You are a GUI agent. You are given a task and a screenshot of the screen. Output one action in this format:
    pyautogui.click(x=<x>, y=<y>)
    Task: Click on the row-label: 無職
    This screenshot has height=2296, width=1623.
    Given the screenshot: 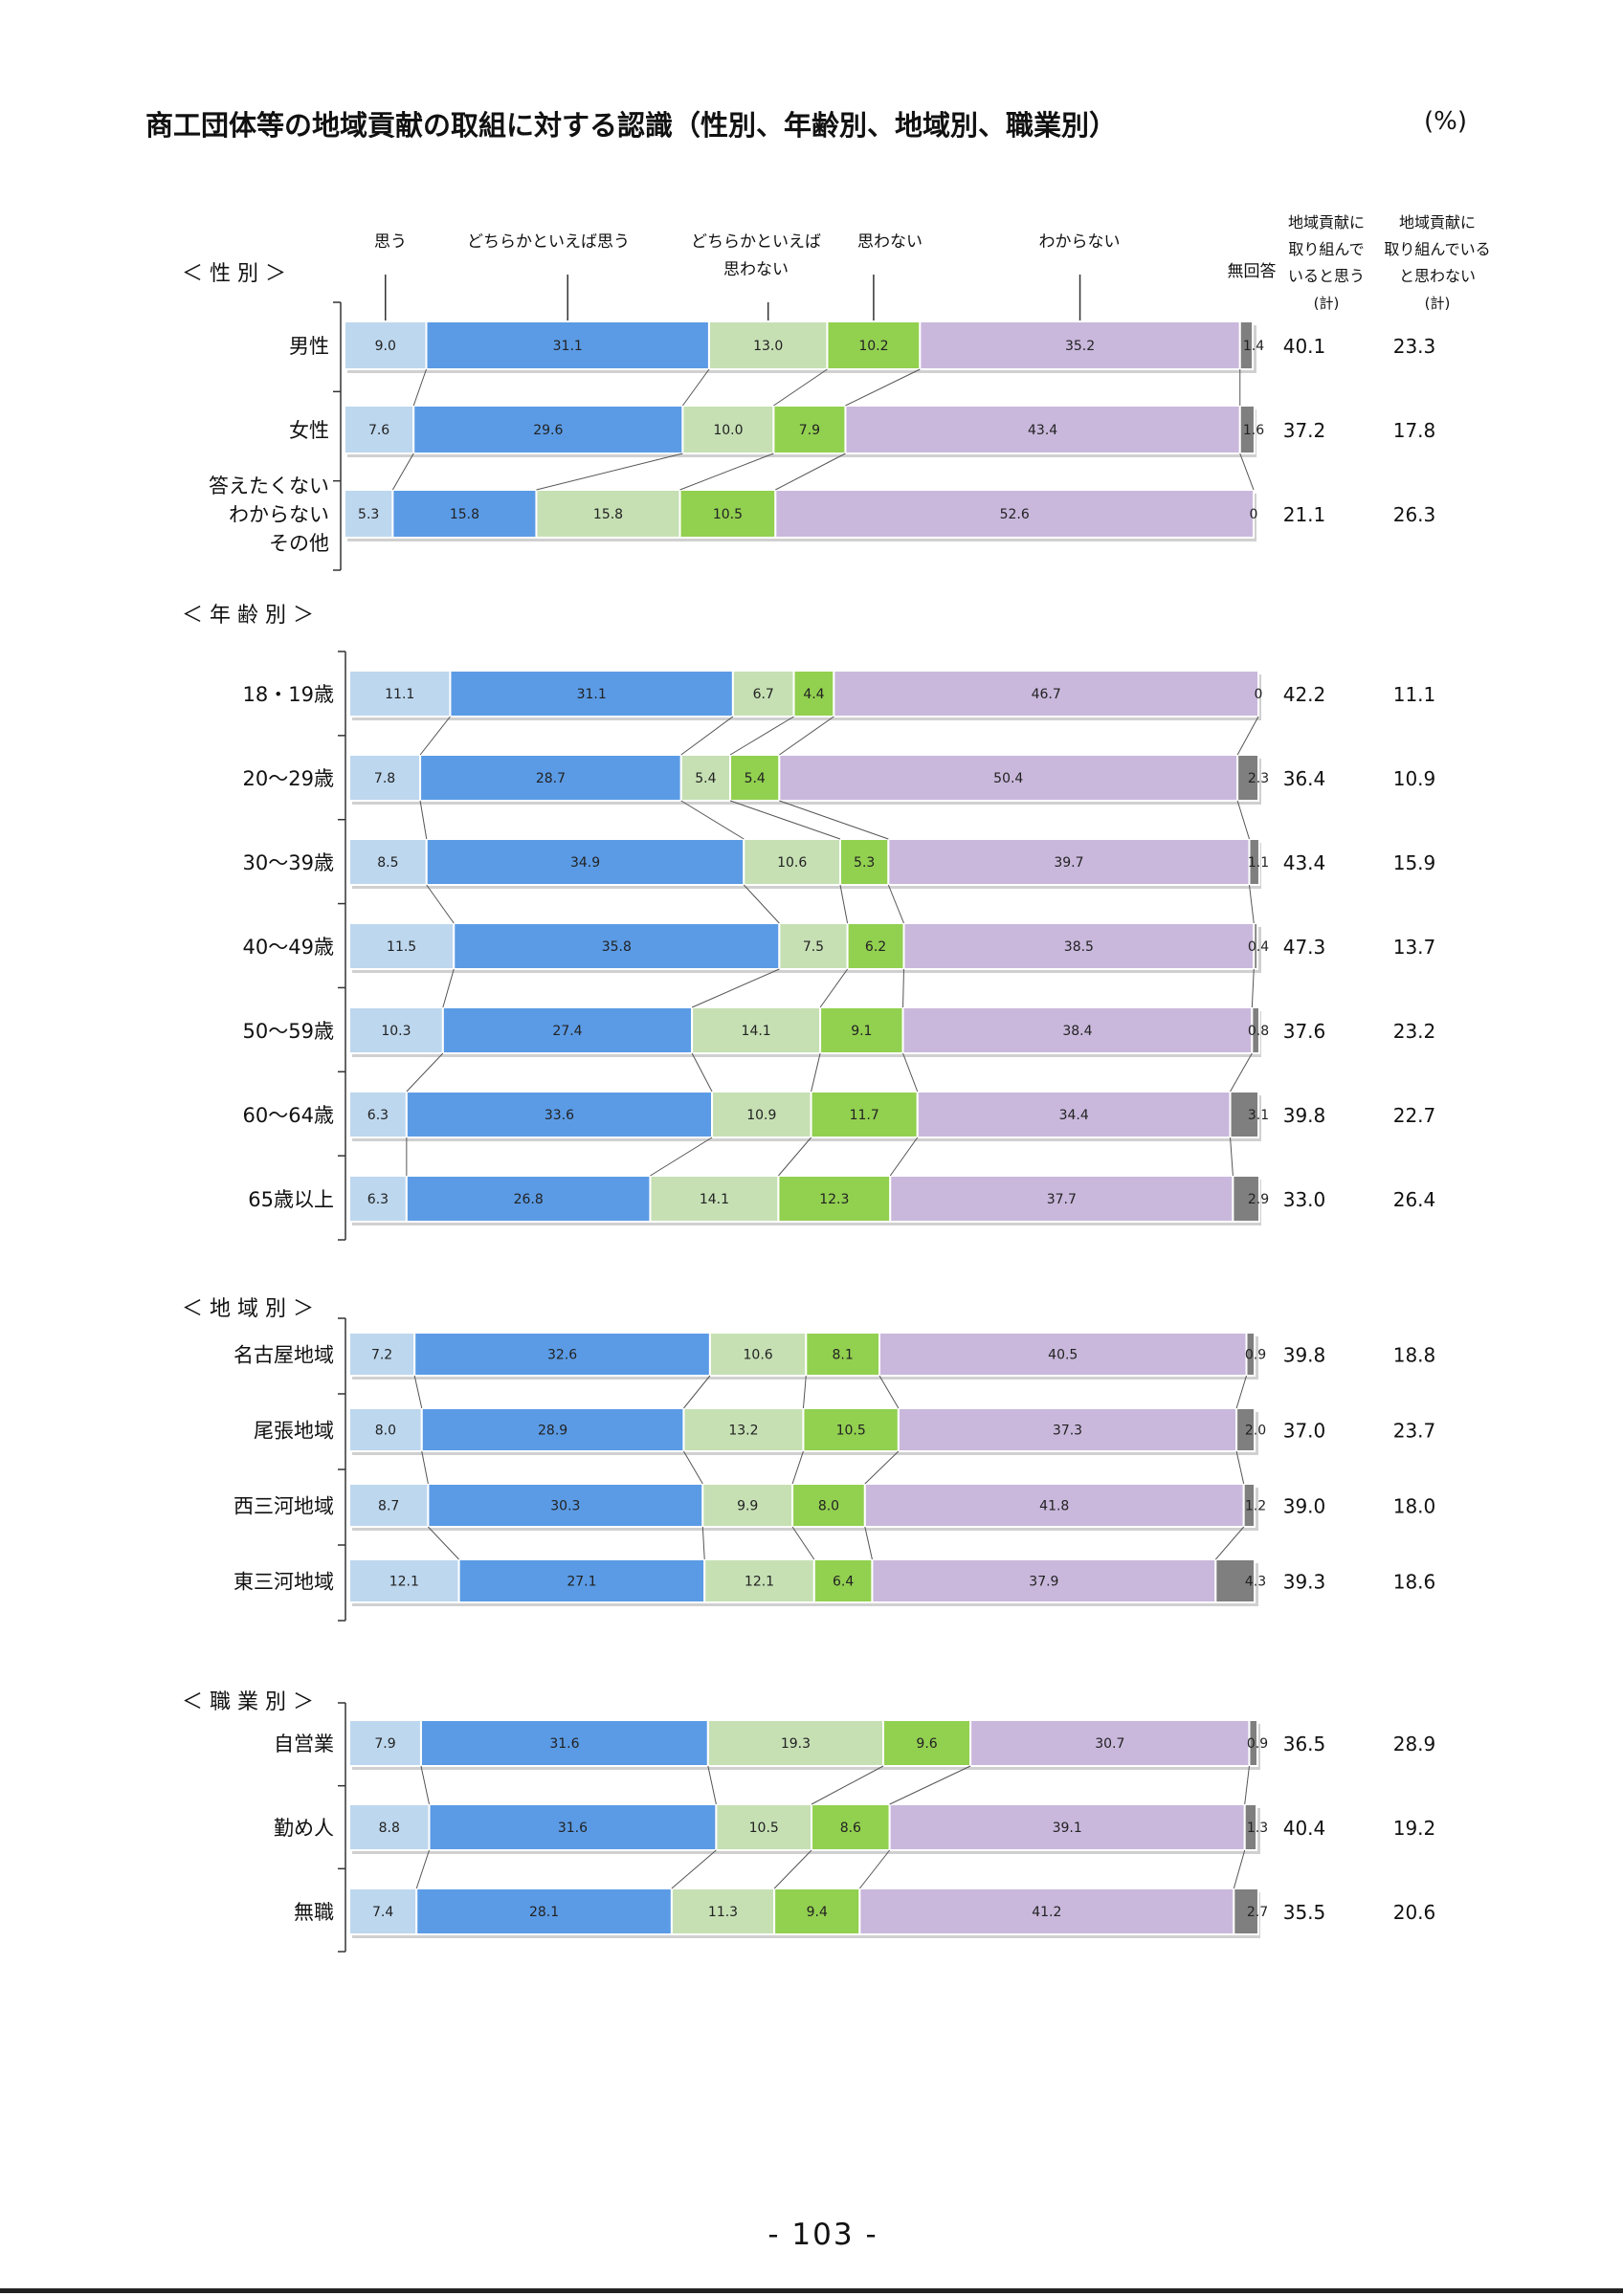 What is the action you would take?
    pyautogui.click(x=314, y=1913)
    